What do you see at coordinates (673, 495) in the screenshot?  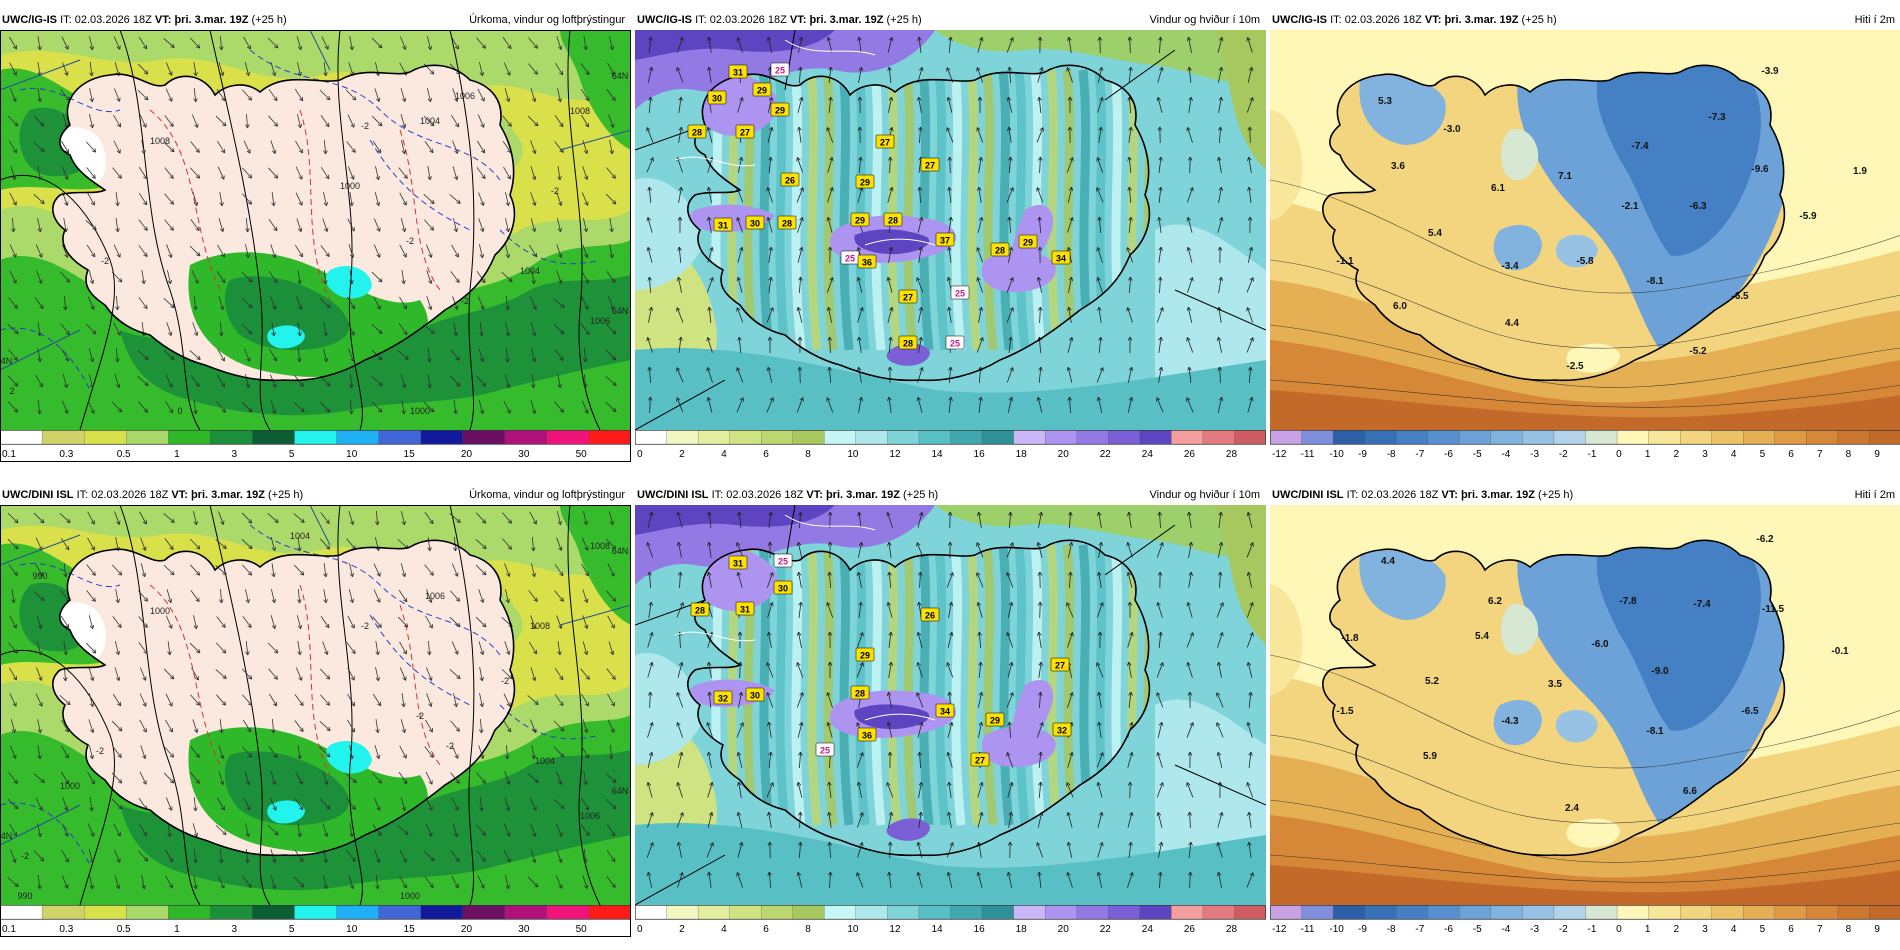 I see `model-name: UWC/DINI ISL` at bounding box center [673, 495].